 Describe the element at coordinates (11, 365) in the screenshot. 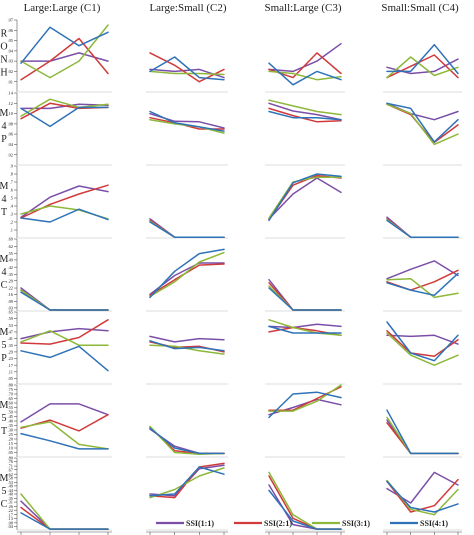

I see `y-tick-label: .17` at that location.